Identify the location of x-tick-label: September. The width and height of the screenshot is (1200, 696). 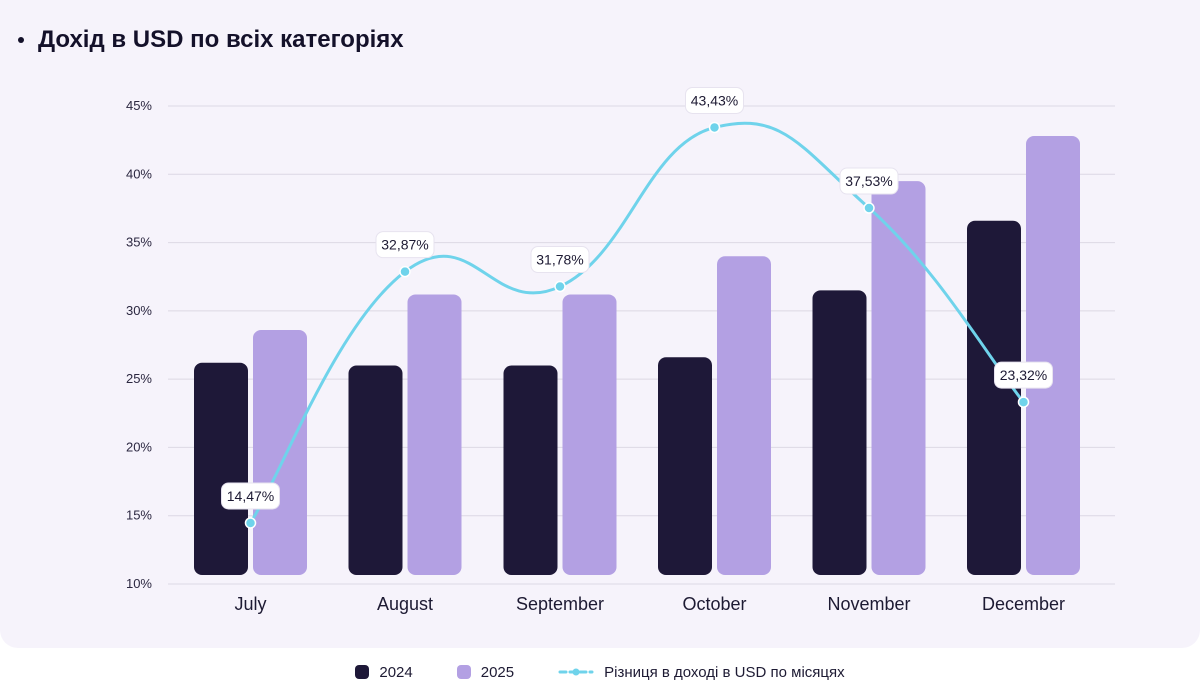
(560, 604).